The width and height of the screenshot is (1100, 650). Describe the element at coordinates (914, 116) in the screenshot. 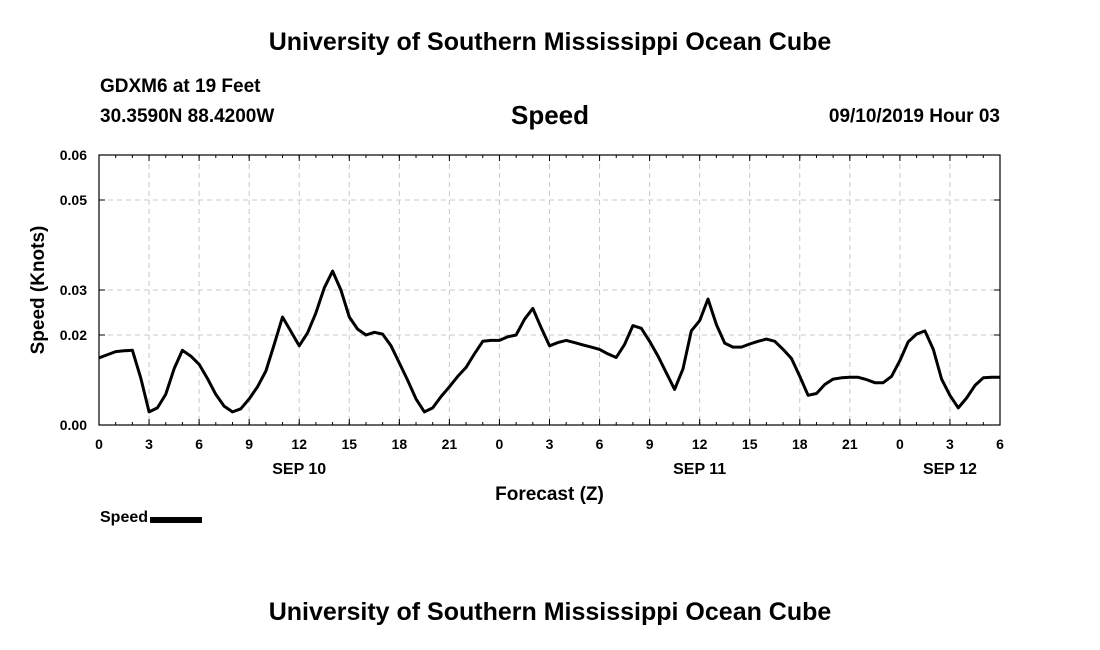

I see `datetime-label: 09/10/2019 Hour 03` at that location.